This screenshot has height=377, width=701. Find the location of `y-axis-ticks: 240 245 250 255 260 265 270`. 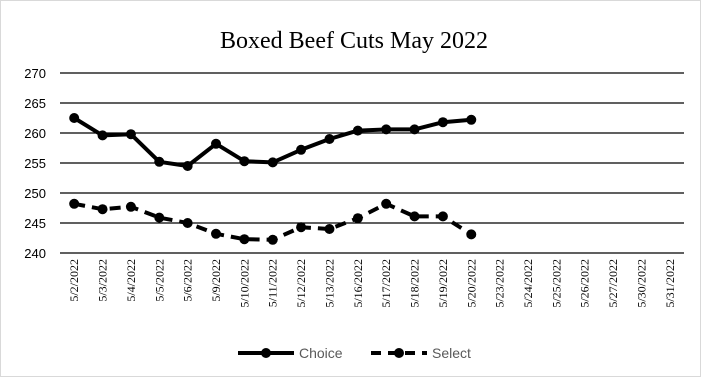

y-axis-ticks: 240 245 250 255 260 265 270 is located at coordinates (35, 163).